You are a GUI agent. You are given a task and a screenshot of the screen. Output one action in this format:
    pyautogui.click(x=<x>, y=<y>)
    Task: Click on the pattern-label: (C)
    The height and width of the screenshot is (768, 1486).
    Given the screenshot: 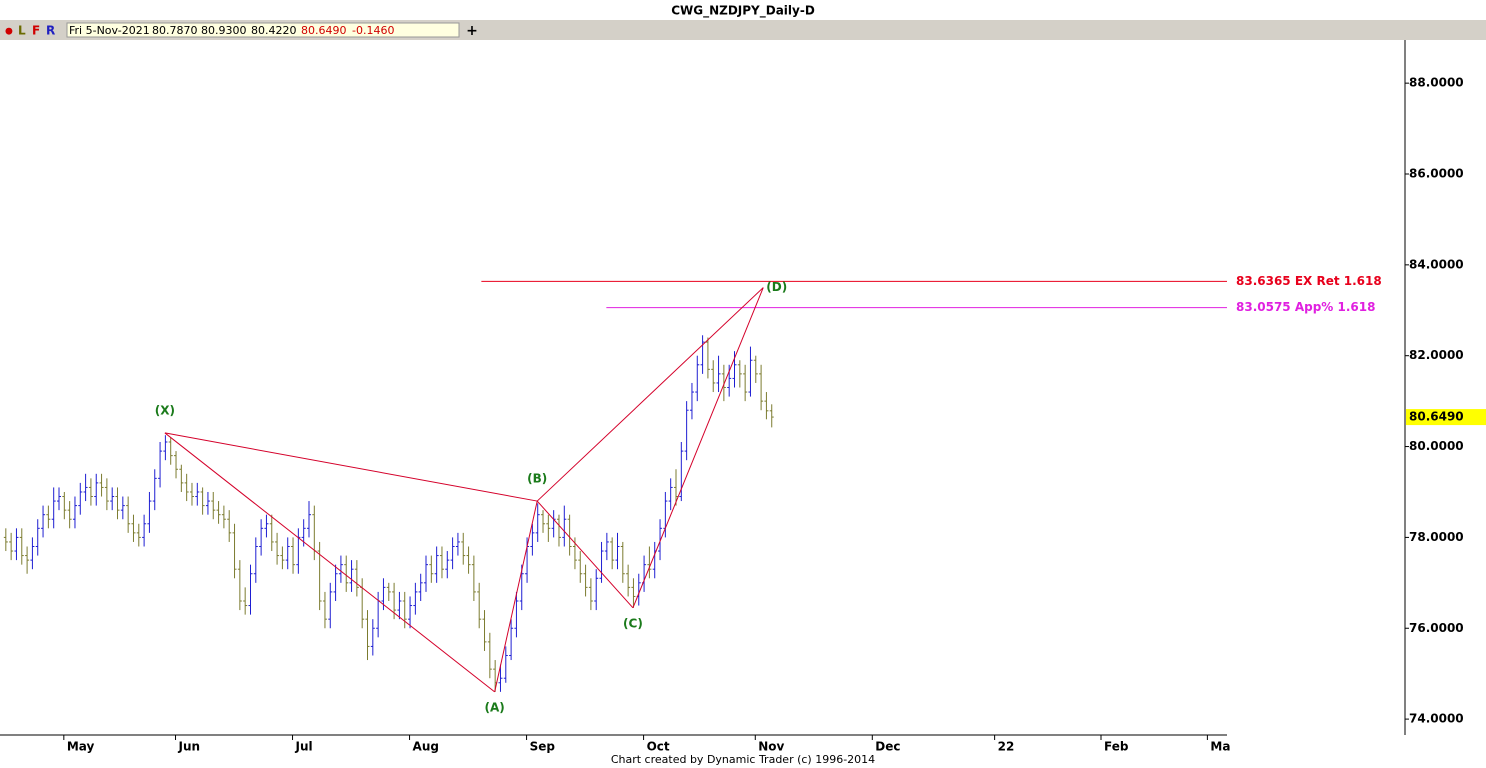 What is the action you would take?
    pyautogui.click(x=633, y=623)
    